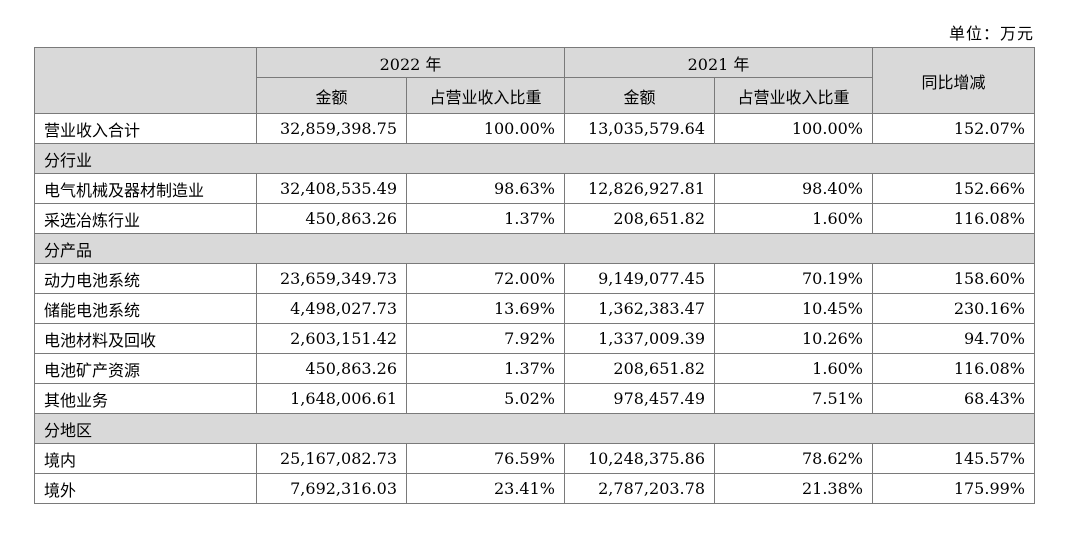 Image resolution: width=1080 pixels, height=548 pixels. I want to click on ratio-2022-cell: 23.41%, so click(485, 488).